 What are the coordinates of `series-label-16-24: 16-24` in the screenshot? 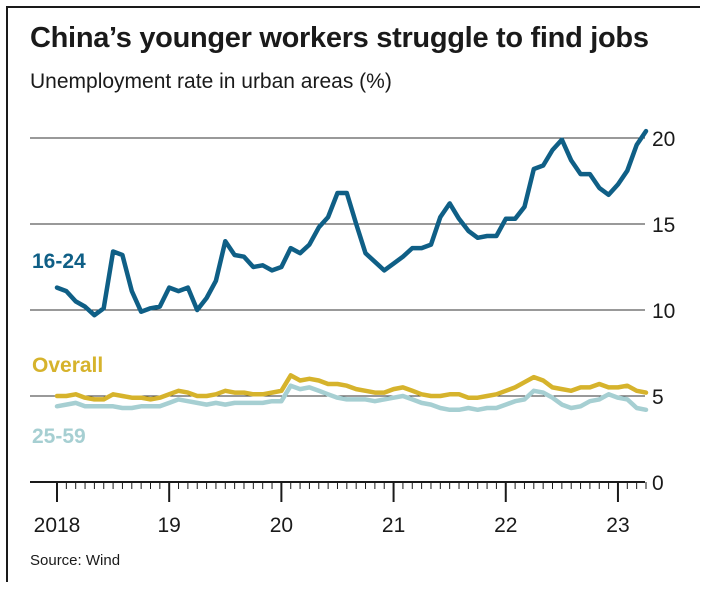 It's located at (59, 261).